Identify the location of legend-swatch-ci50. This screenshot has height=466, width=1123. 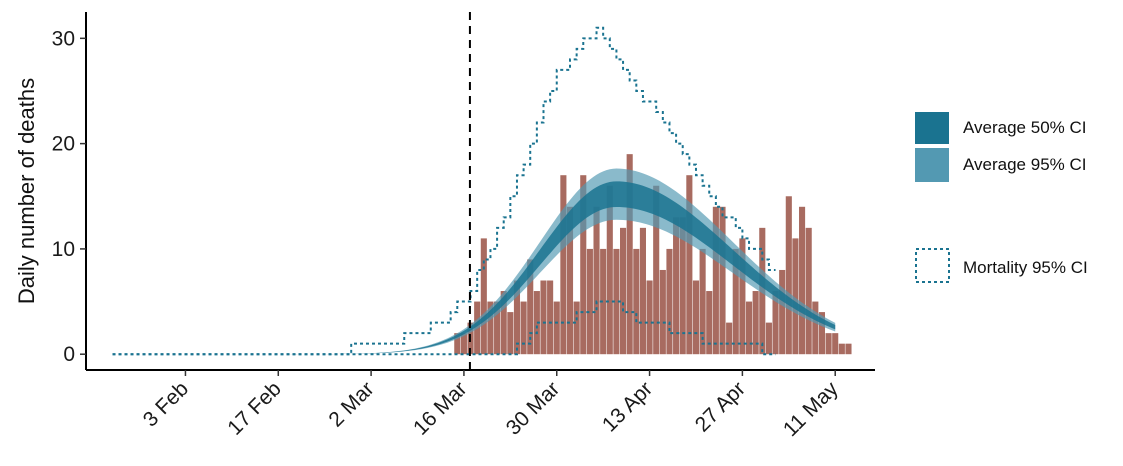
(932, 128).